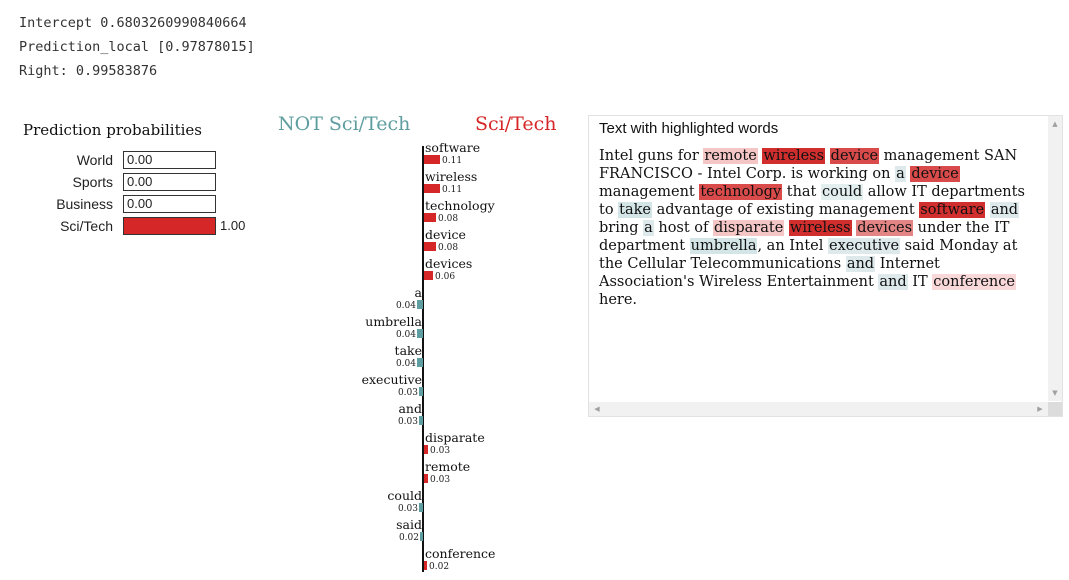  I want to click on text-segment: that, so click(801, 192).